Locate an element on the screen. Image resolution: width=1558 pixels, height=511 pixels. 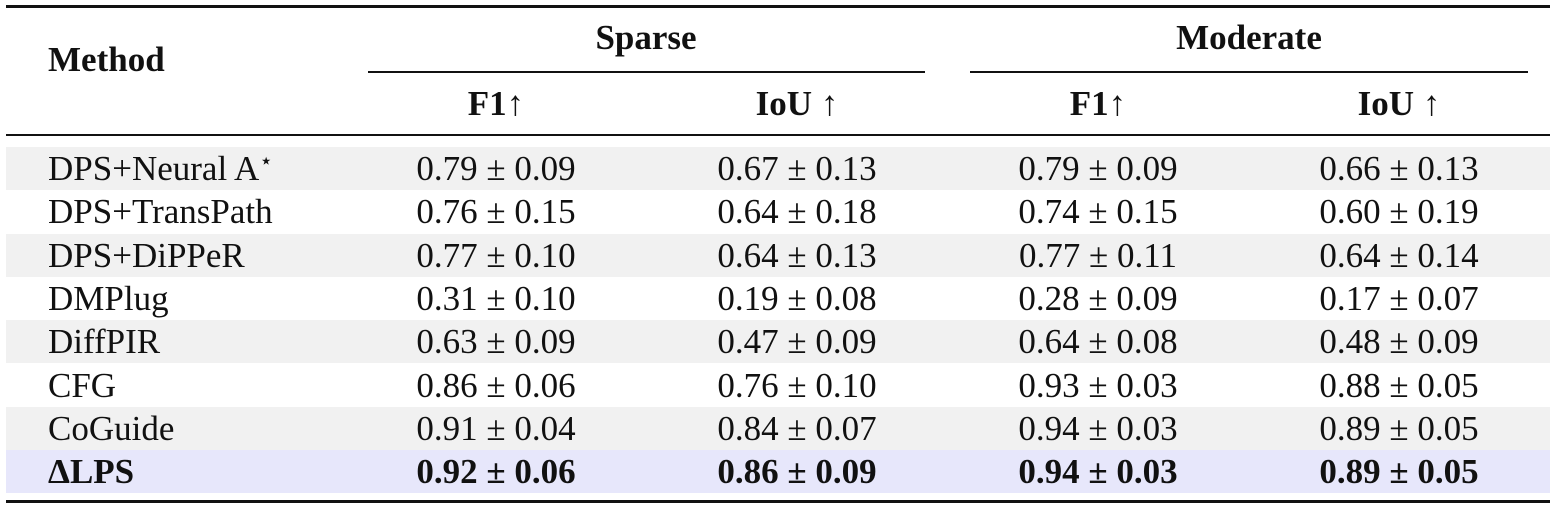
method-name: CFG is located at coordinates (82, 385).